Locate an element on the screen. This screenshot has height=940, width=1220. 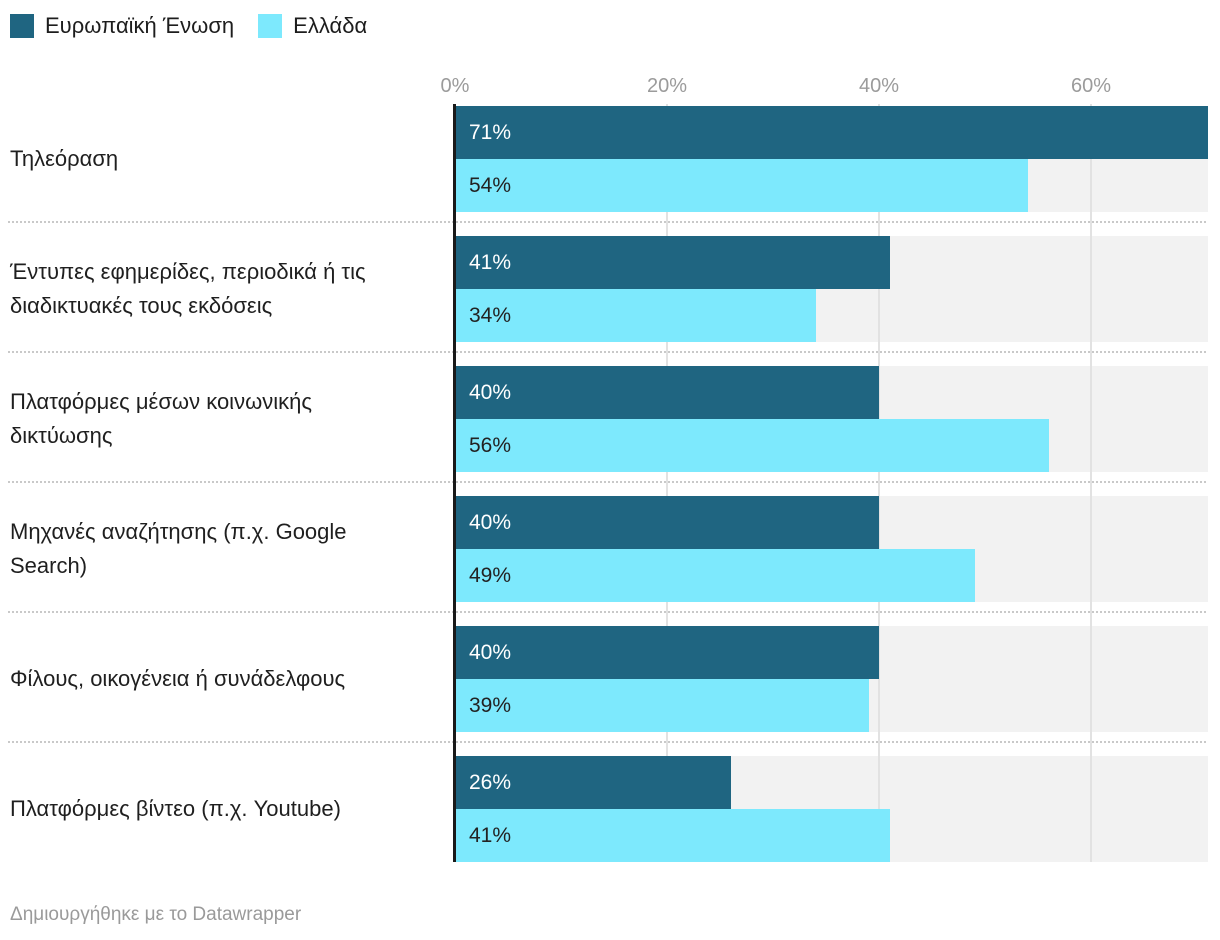
bar-value-label: 39% is located at coordinates (490, 705).